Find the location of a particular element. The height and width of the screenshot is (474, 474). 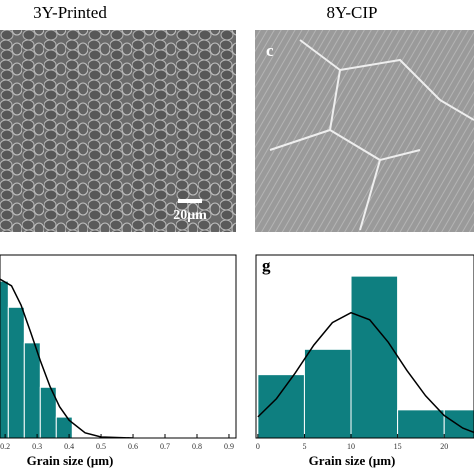

x-tick-label: 15 is located at coordinates (398, 446).